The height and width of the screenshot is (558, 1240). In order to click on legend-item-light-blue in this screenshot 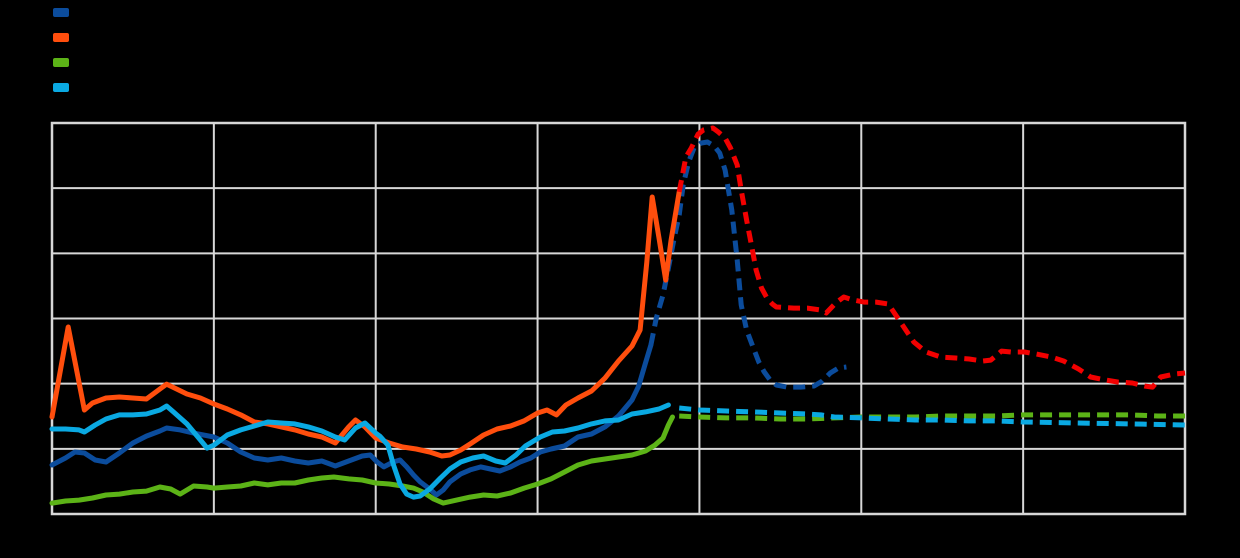, I will do `click(173, 88)`.